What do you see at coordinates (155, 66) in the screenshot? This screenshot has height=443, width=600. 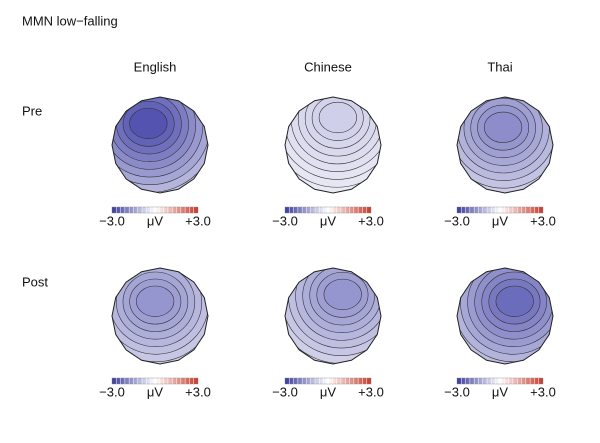 I see `column-label: English` at bounding box center [155, 66].